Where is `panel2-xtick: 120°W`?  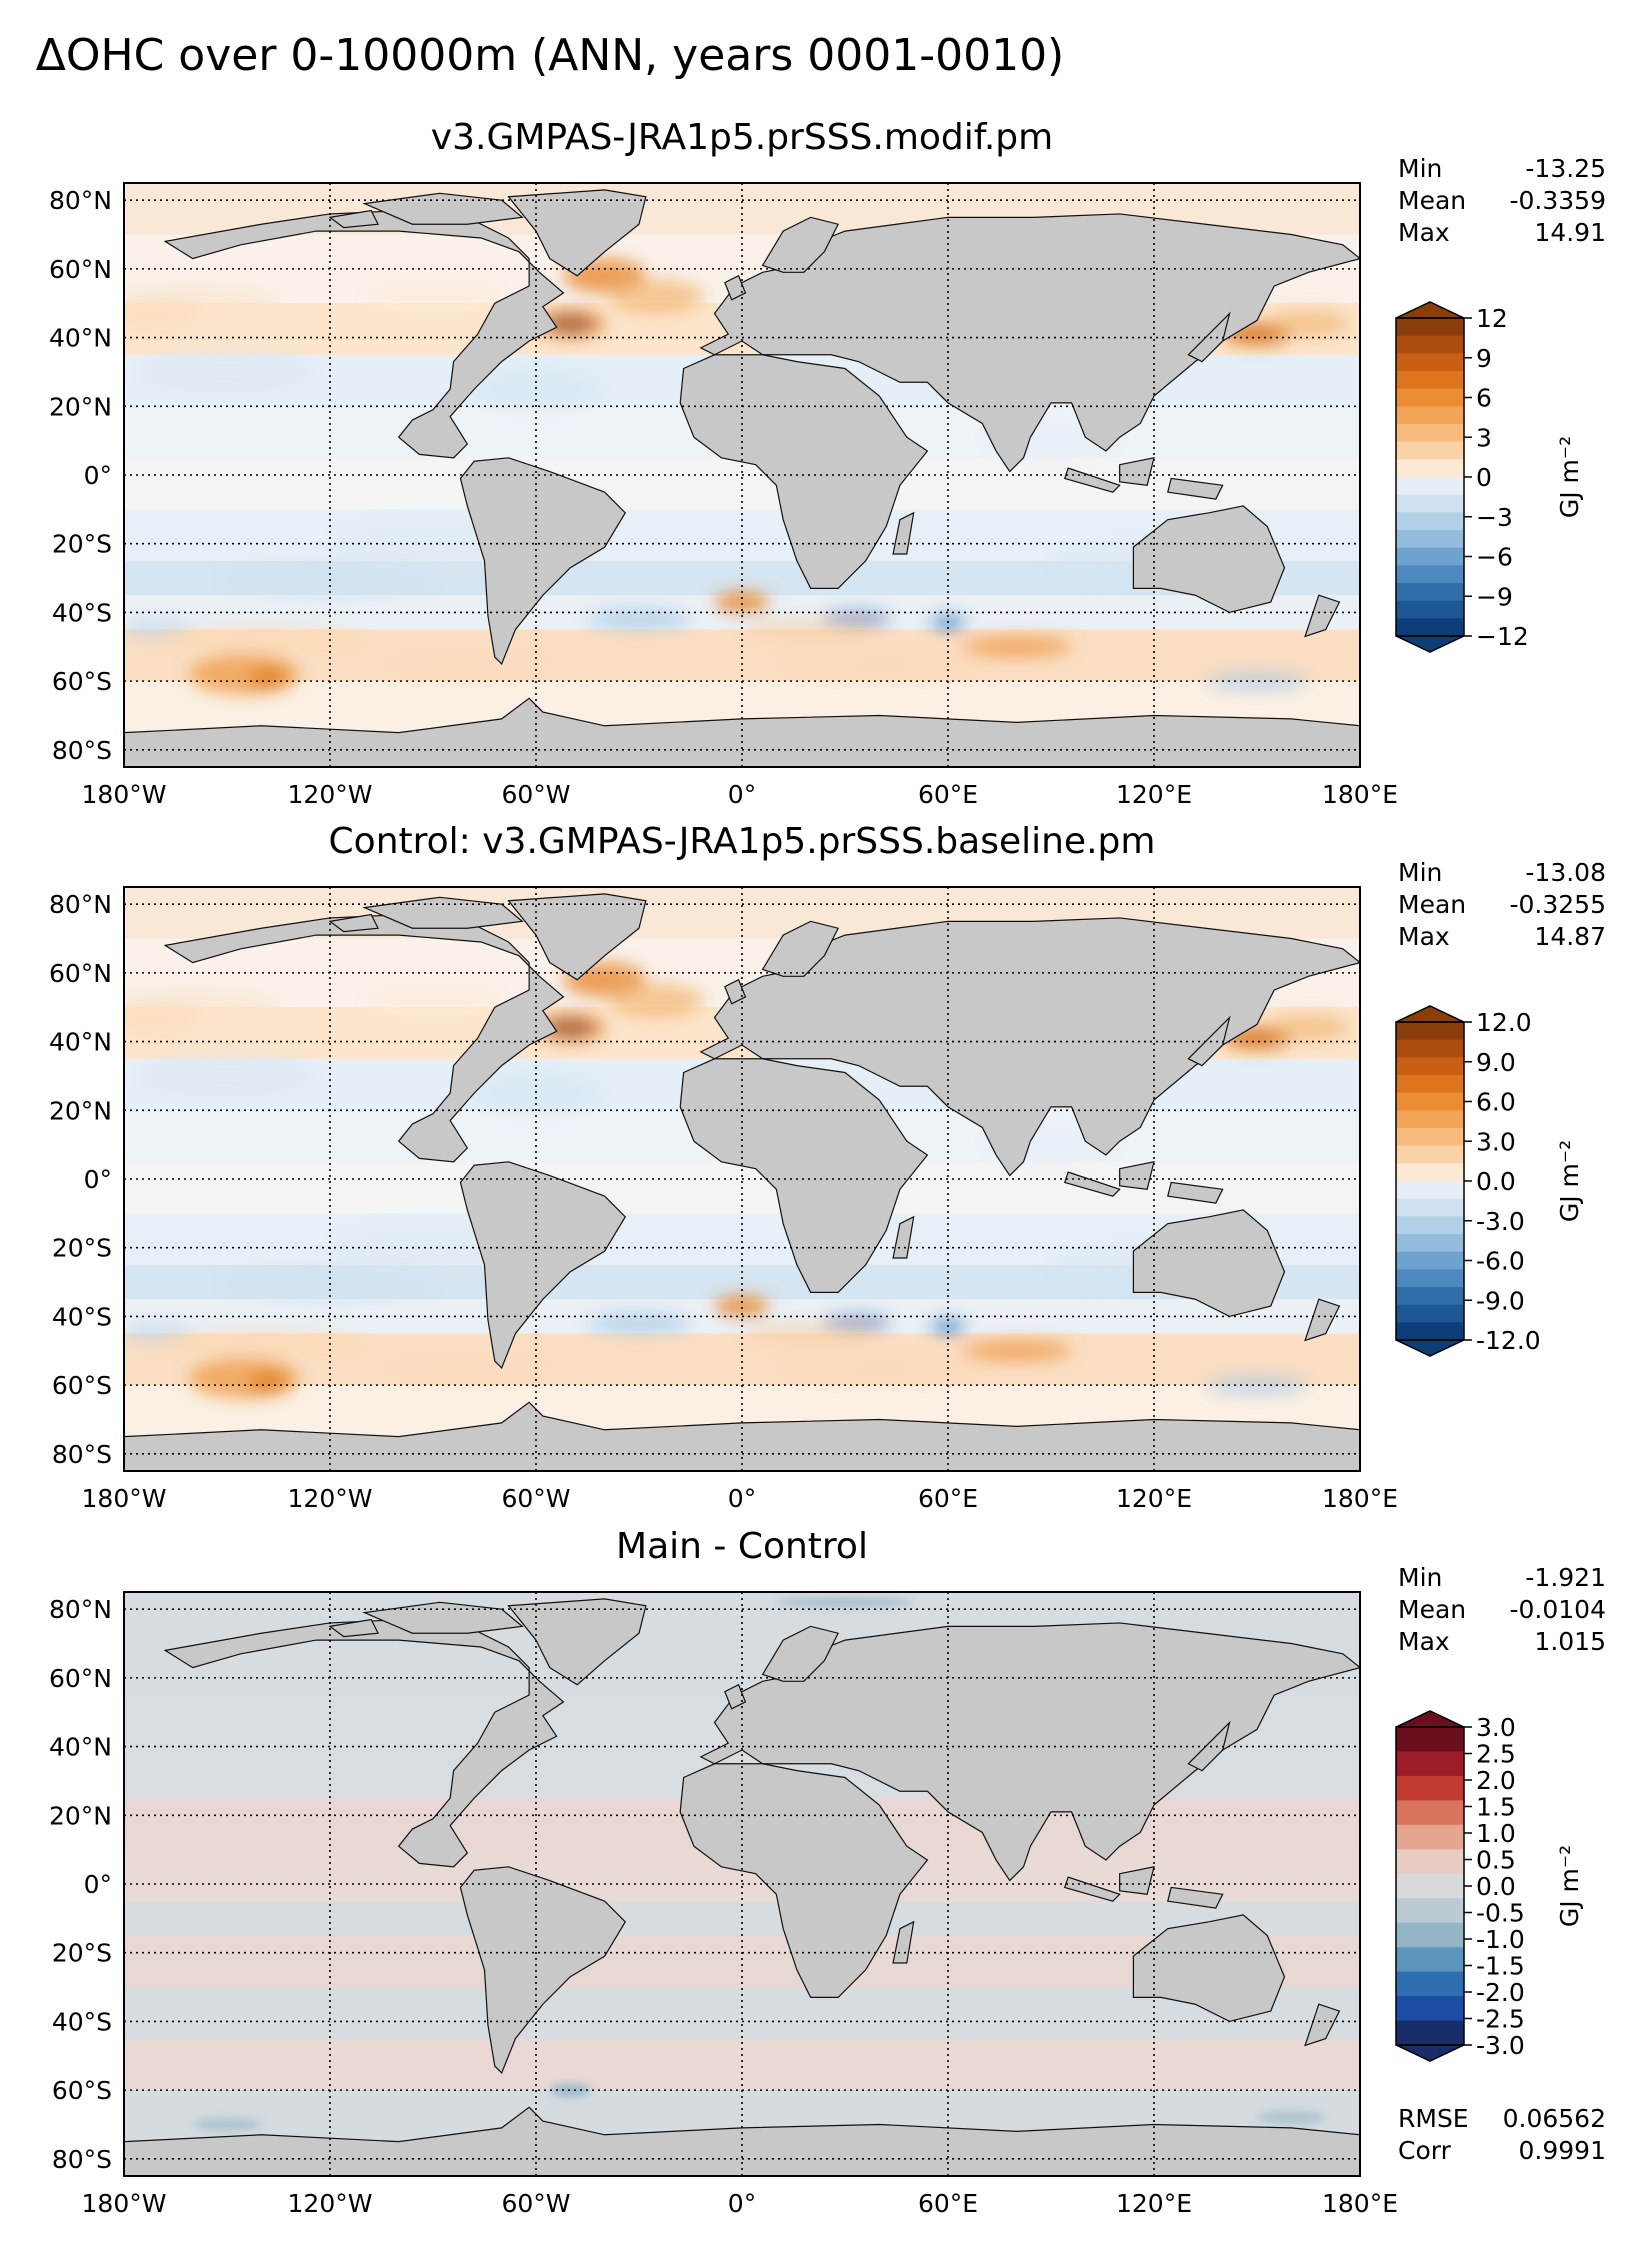
panel2-xtick: 120°W is located at coordinates (330, 1498).